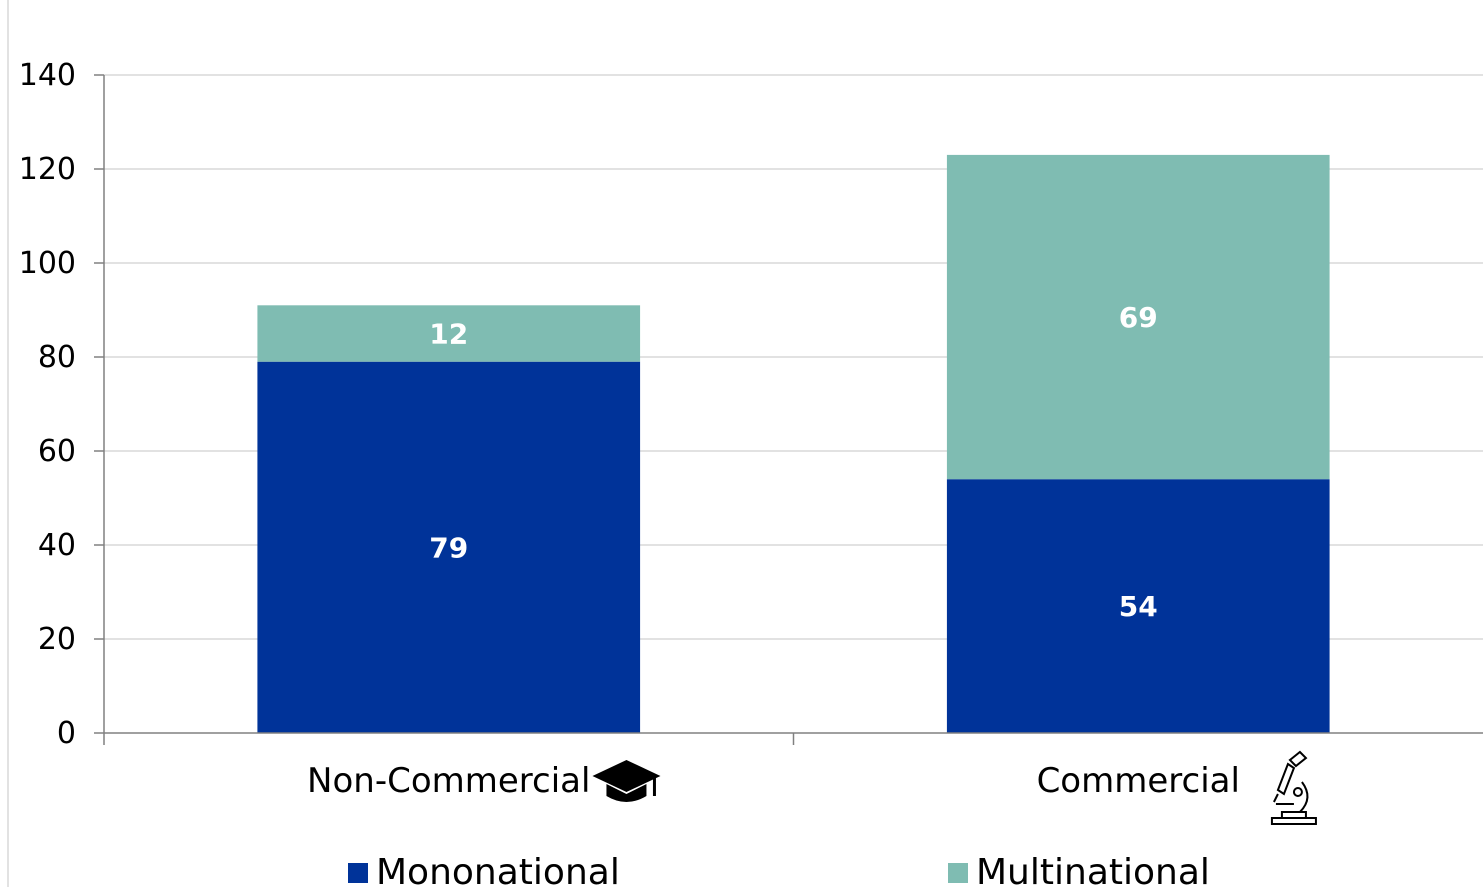  I want to click on y-tick-label-60: 60, so click(57, 451).